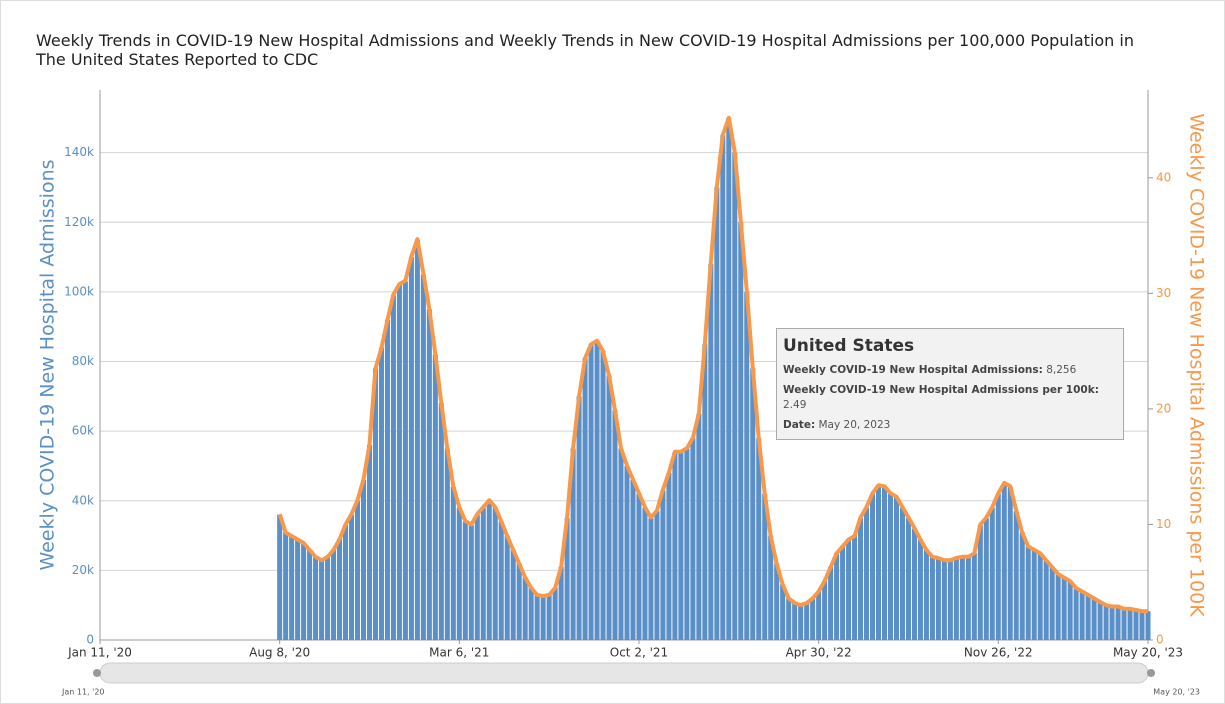 The image size is (1225, 704). I want to click on x-tick-label: Nov 26, '22, so click(998, 653).